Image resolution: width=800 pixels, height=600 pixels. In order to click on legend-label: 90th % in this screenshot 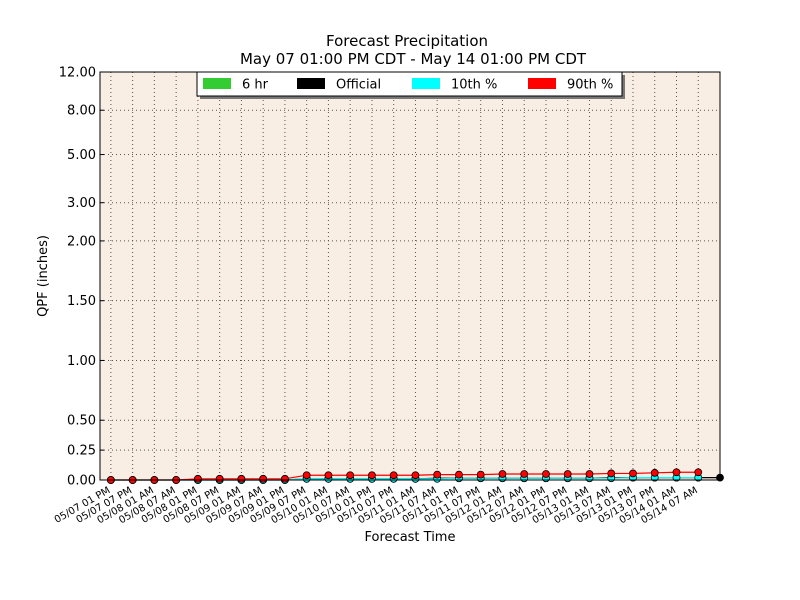, I will do `click(590, 85)`.